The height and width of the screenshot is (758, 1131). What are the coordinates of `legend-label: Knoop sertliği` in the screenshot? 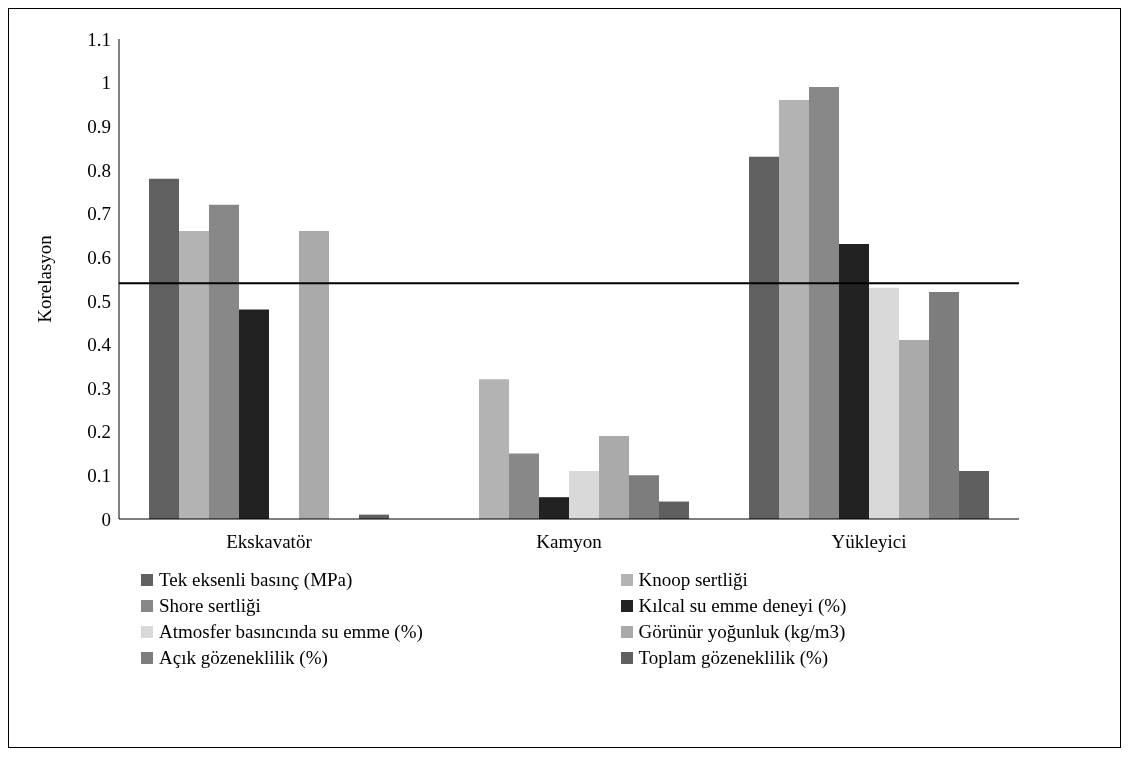 It's located at (693, 580).